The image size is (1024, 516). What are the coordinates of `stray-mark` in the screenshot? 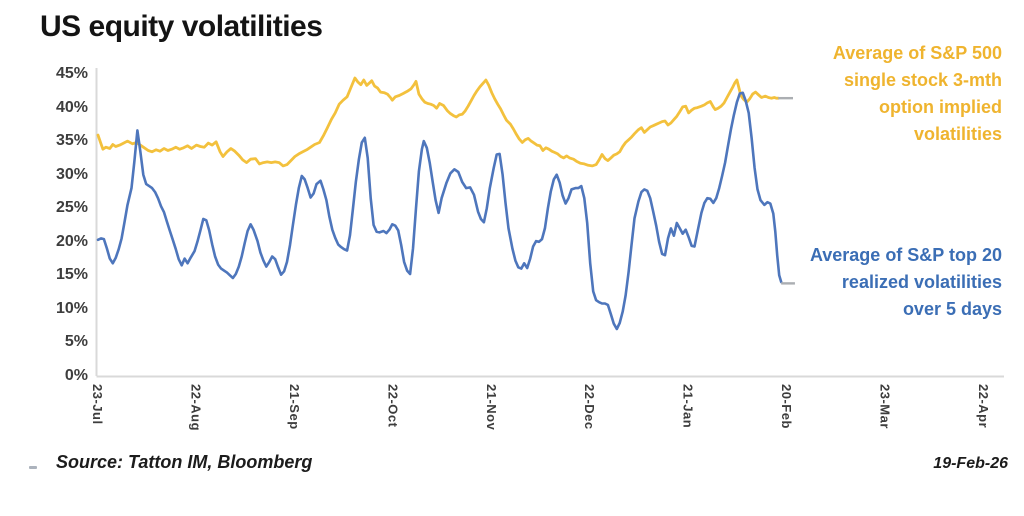 It's located at (33, 467).